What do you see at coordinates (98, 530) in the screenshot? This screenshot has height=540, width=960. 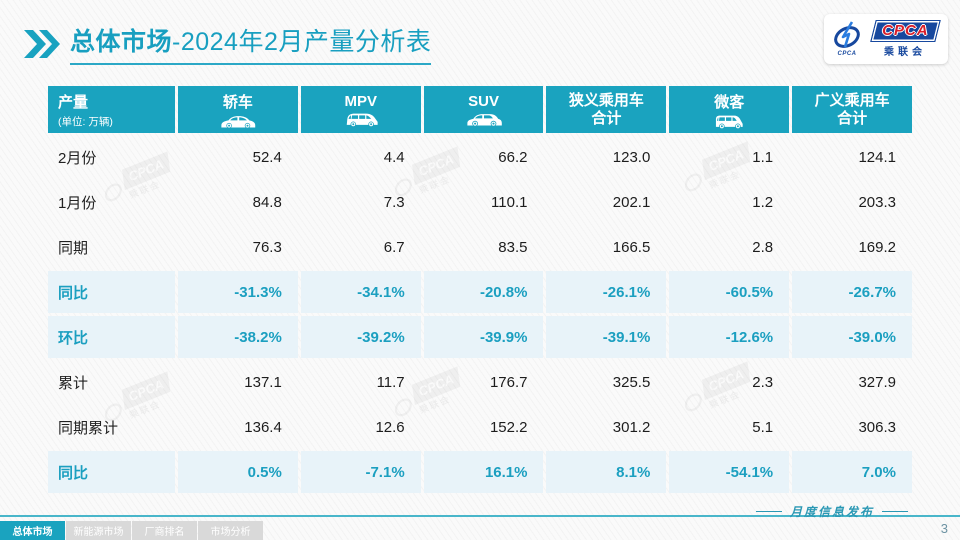 I see `tab-nev-market: 新能源市场` at bounding box center [98, 530].